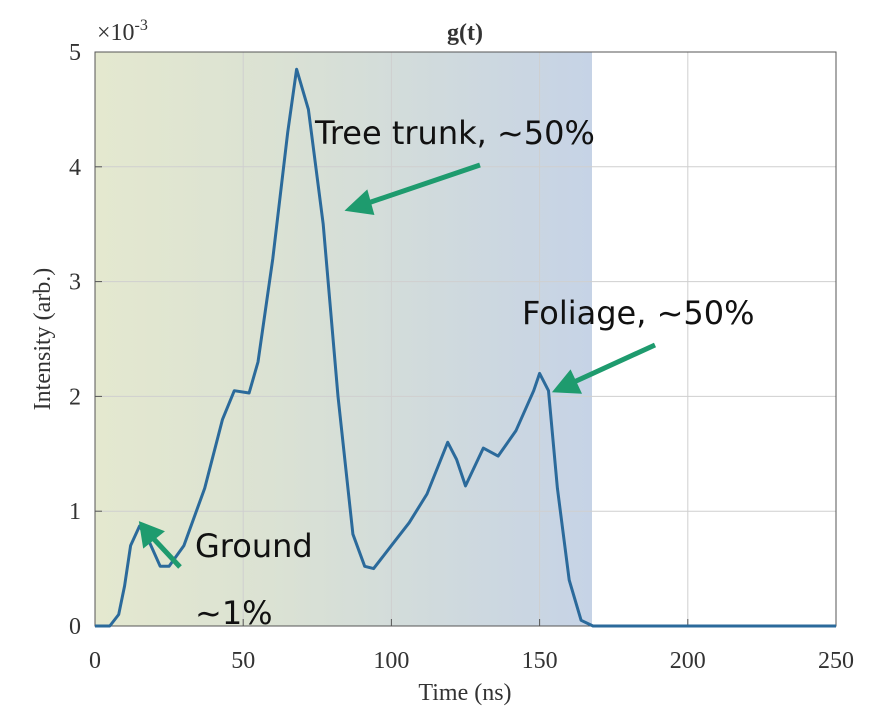 This screenshot has height=716, width=877. Describe the element at coordinates (234, 613) in the screenshot. I see `annotation: ~1%` at that location.